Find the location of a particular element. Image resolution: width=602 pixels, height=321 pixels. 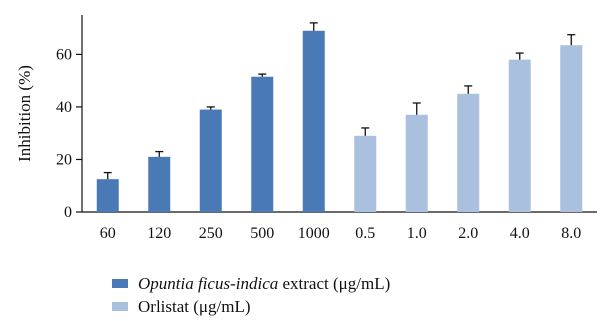

x-tick-label: 1.0 is located at coordinates (417, 233).